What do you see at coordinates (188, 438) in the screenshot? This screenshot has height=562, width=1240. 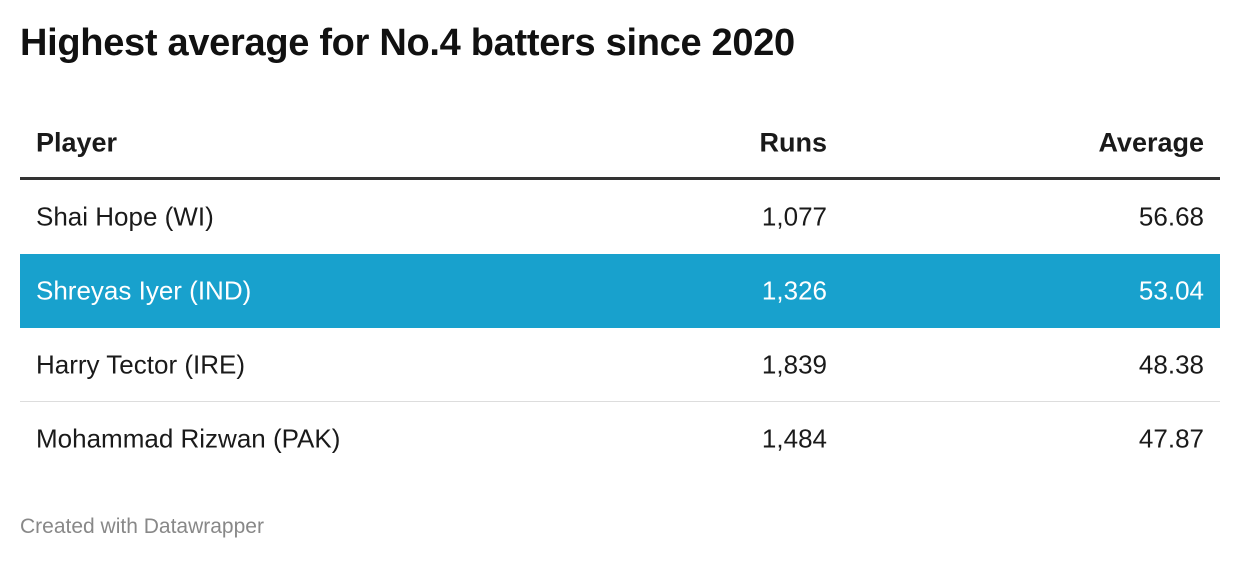 I see `player-cell: Mohammad Rizwan (PAK)` at bounding box center [188, 438].